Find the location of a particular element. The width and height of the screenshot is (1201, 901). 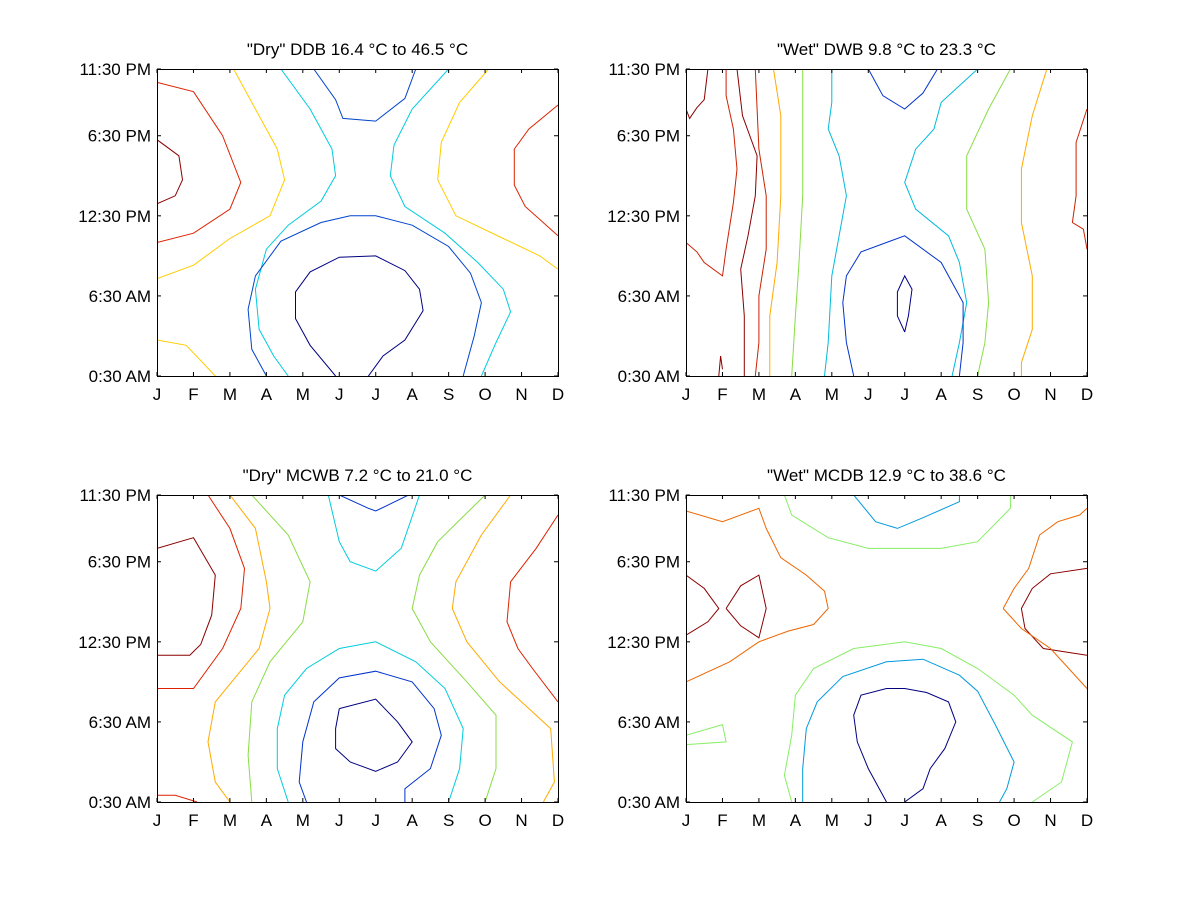

chart-title: "Dry" DDB 16.4 °C to 46.5 °C is located at coordinates (357, 49).